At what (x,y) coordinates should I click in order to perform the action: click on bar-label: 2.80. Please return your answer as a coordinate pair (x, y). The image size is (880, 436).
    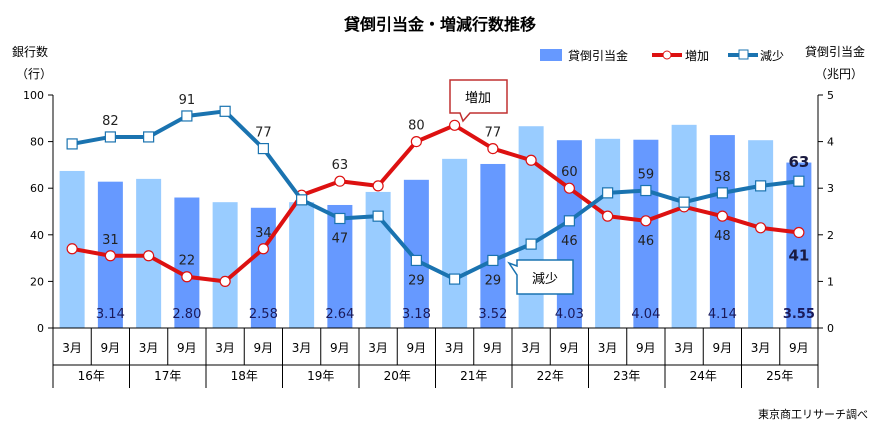
    Looking at the image, I should click on (186, 314).